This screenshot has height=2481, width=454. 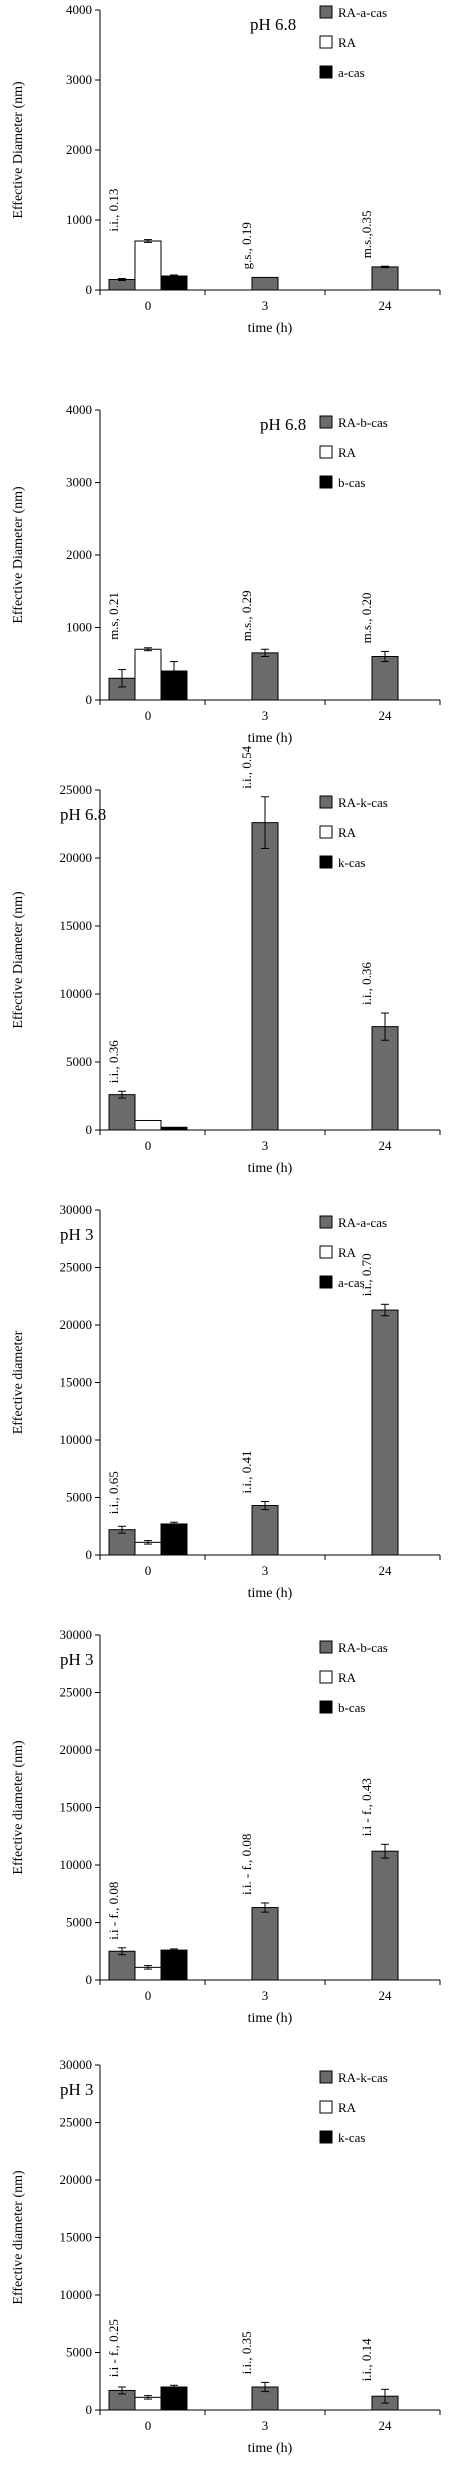 I want to click on bar-annotation: i.i., 0.35, so click(x=246, y=2352).